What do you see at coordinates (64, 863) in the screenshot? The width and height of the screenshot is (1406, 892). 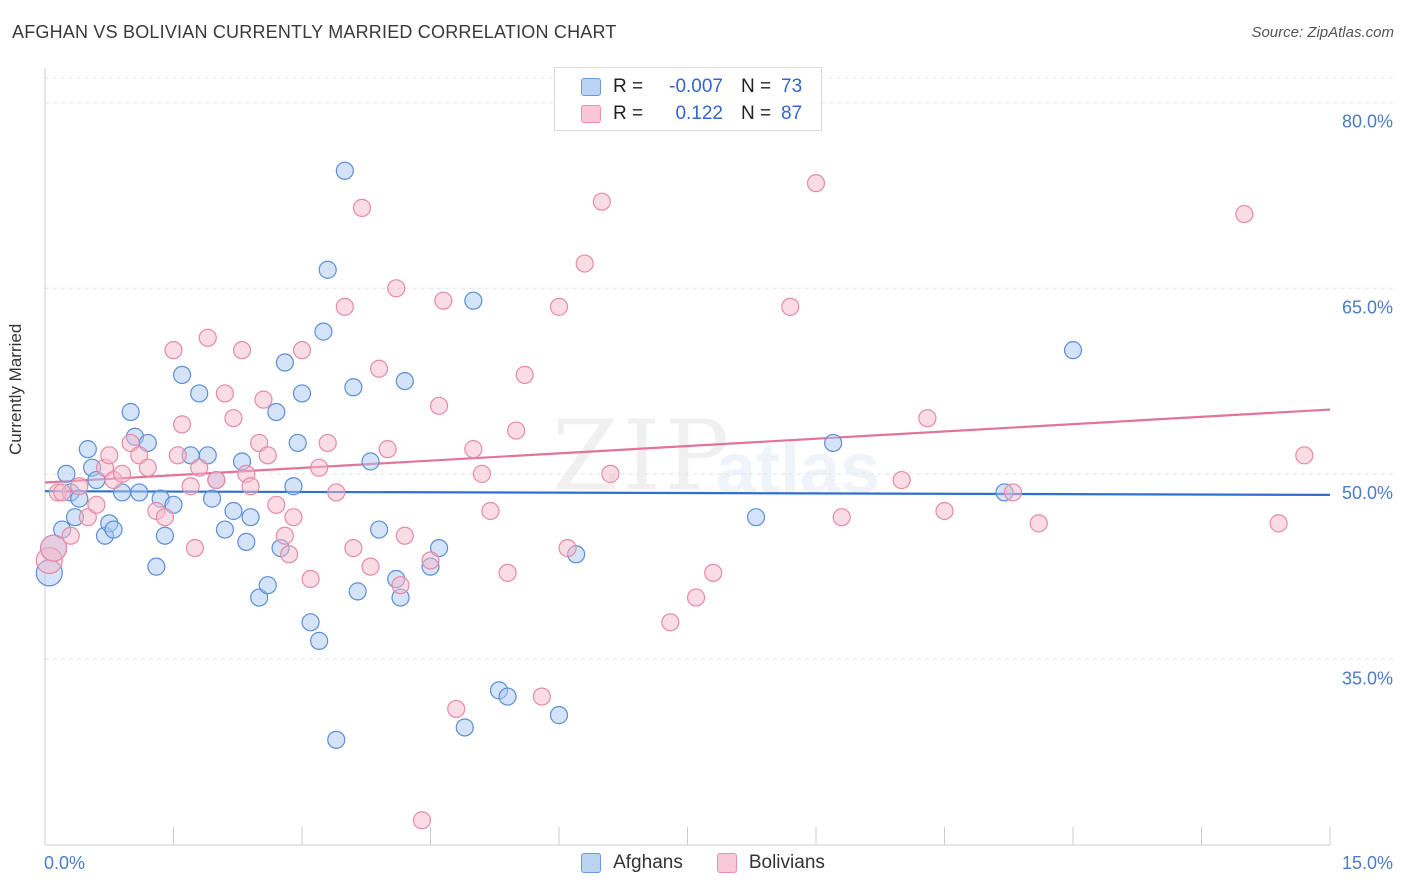 I see `x-tick-label-min: 0.0%` at bounding box center [64, 863].